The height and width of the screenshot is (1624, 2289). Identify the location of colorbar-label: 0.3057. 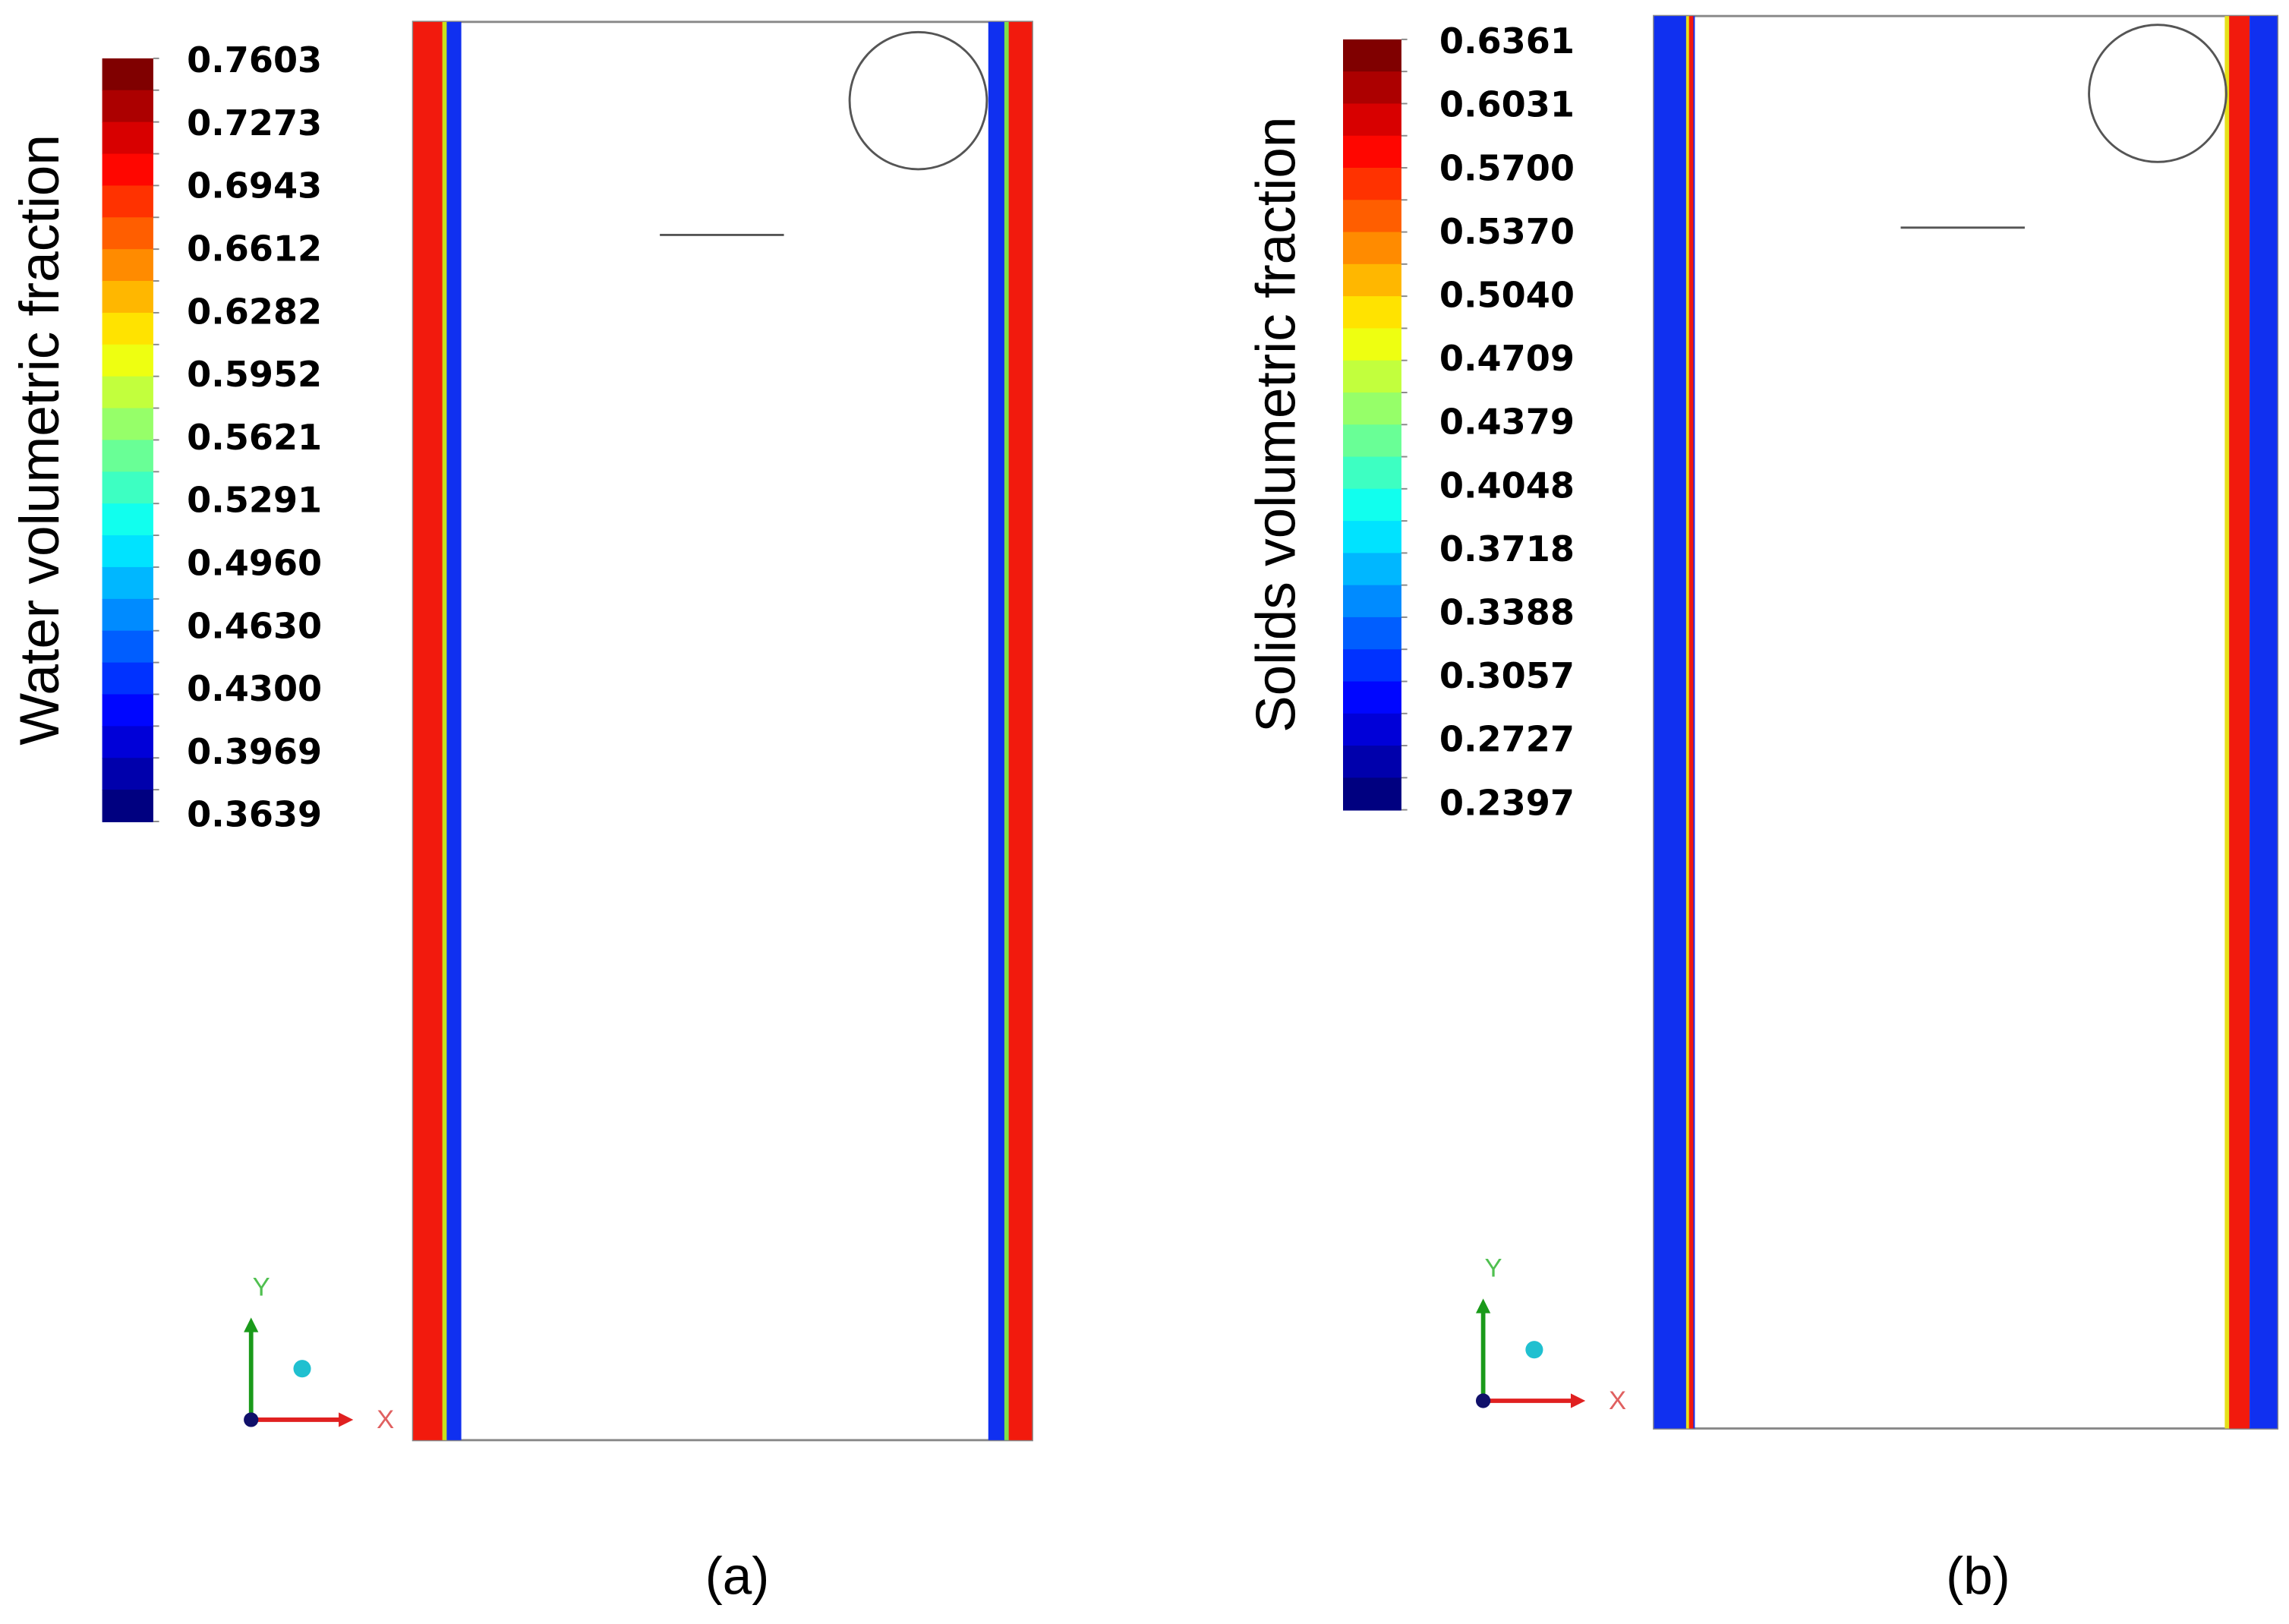
(1507, 676).